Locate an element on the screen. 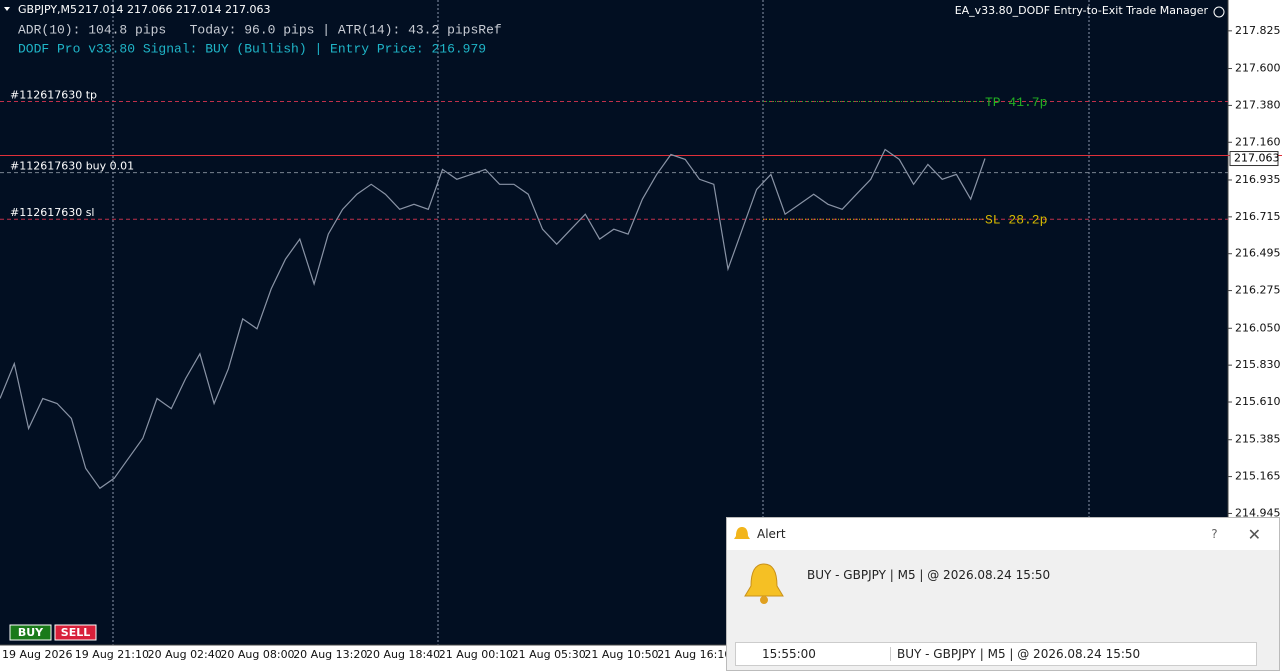 This screenshot has height=671, width=1282. level-label: #112617630 buy 0.01 is located at coordinates (72, 166).